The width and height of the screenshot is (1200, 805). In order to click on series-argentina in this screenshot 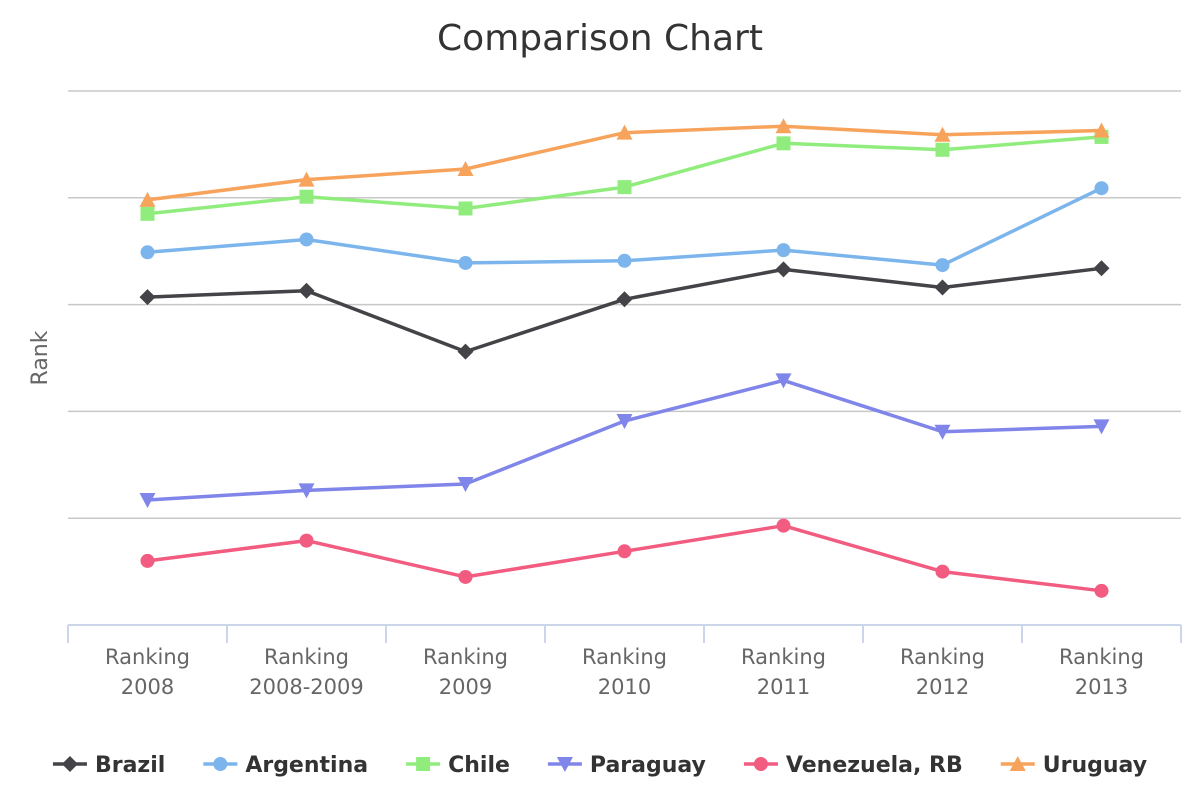, I will do `click(624, 227)`.